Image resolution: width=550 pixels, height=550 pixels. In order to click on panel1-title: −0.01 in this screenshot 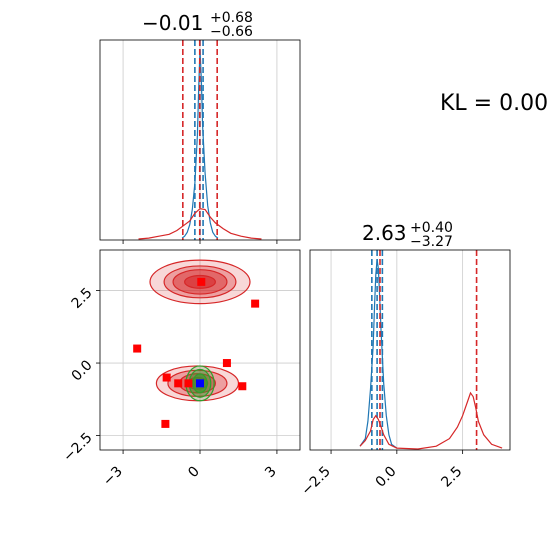, I will do `click(172, 23)`.